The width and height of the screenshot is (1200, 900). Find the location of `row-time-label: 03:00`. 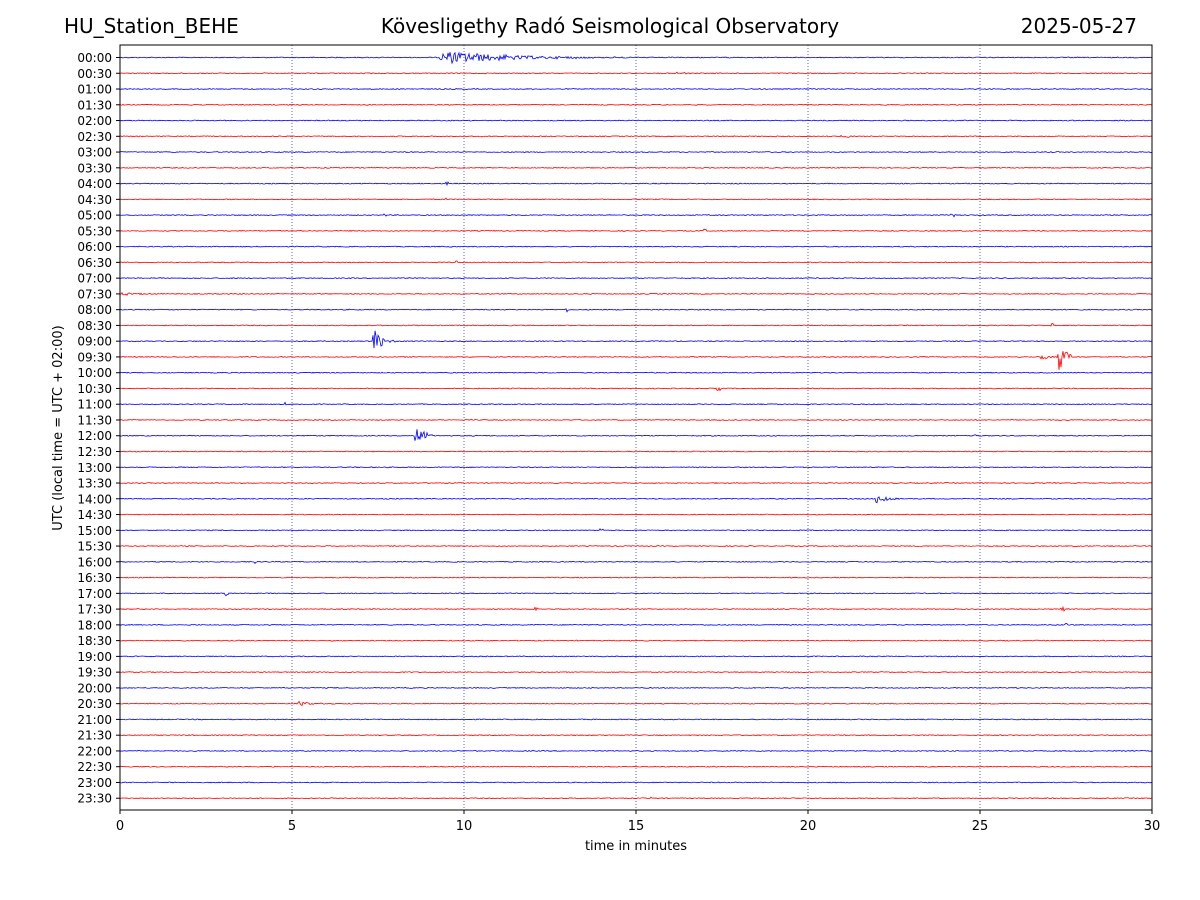

row-time-label: 03:00 is located at coordinates (94, 153).